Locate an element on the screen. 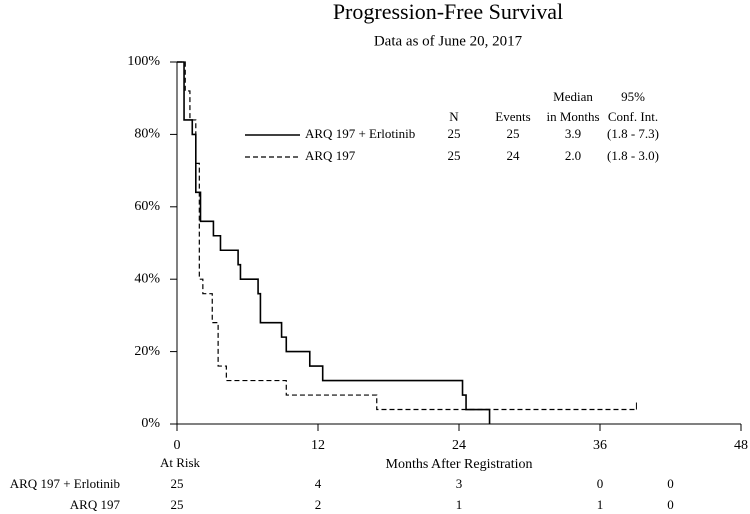 The height and width of the screenshot is (514, 750). legend-stat: 2.0 is located at coordinates (573, 155).